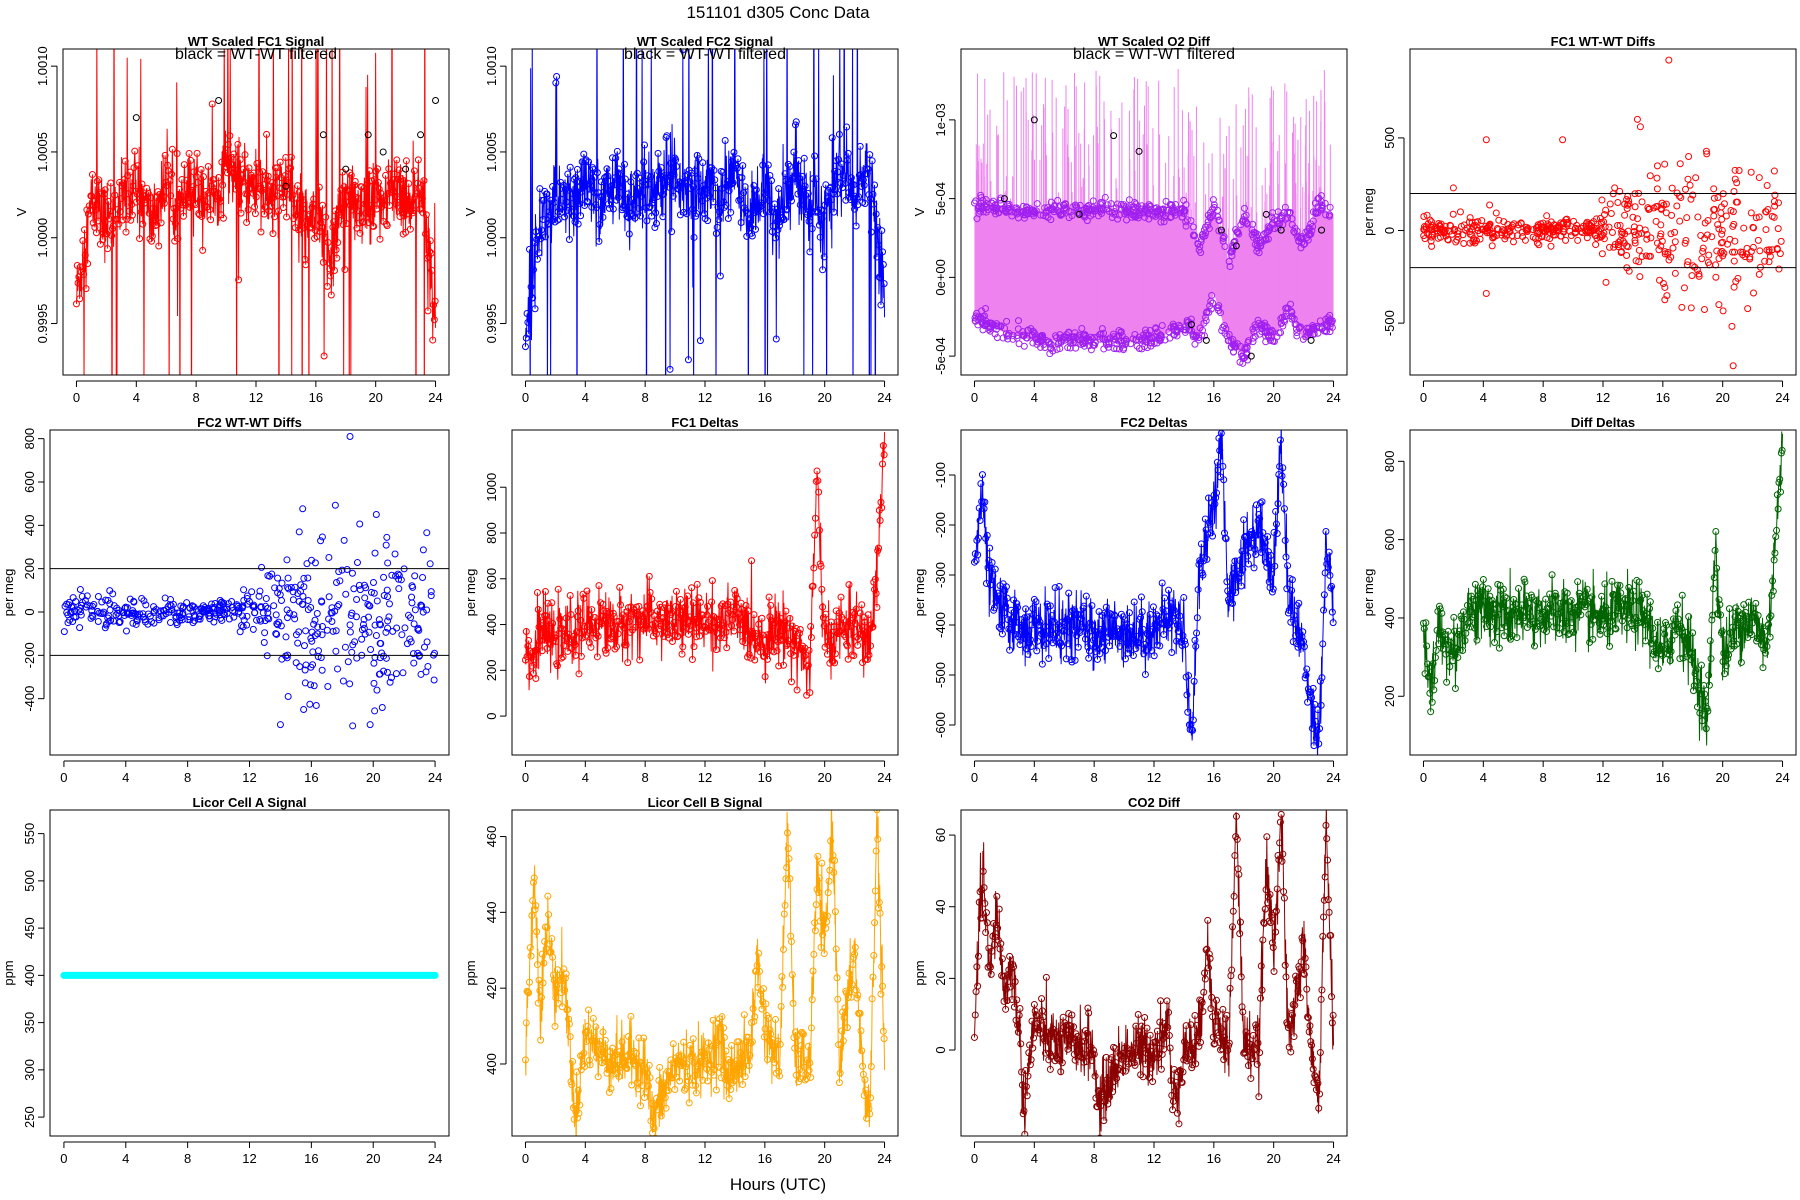  I want to click on figure-xlabel: Hours (UTC), so click(778, 1184).